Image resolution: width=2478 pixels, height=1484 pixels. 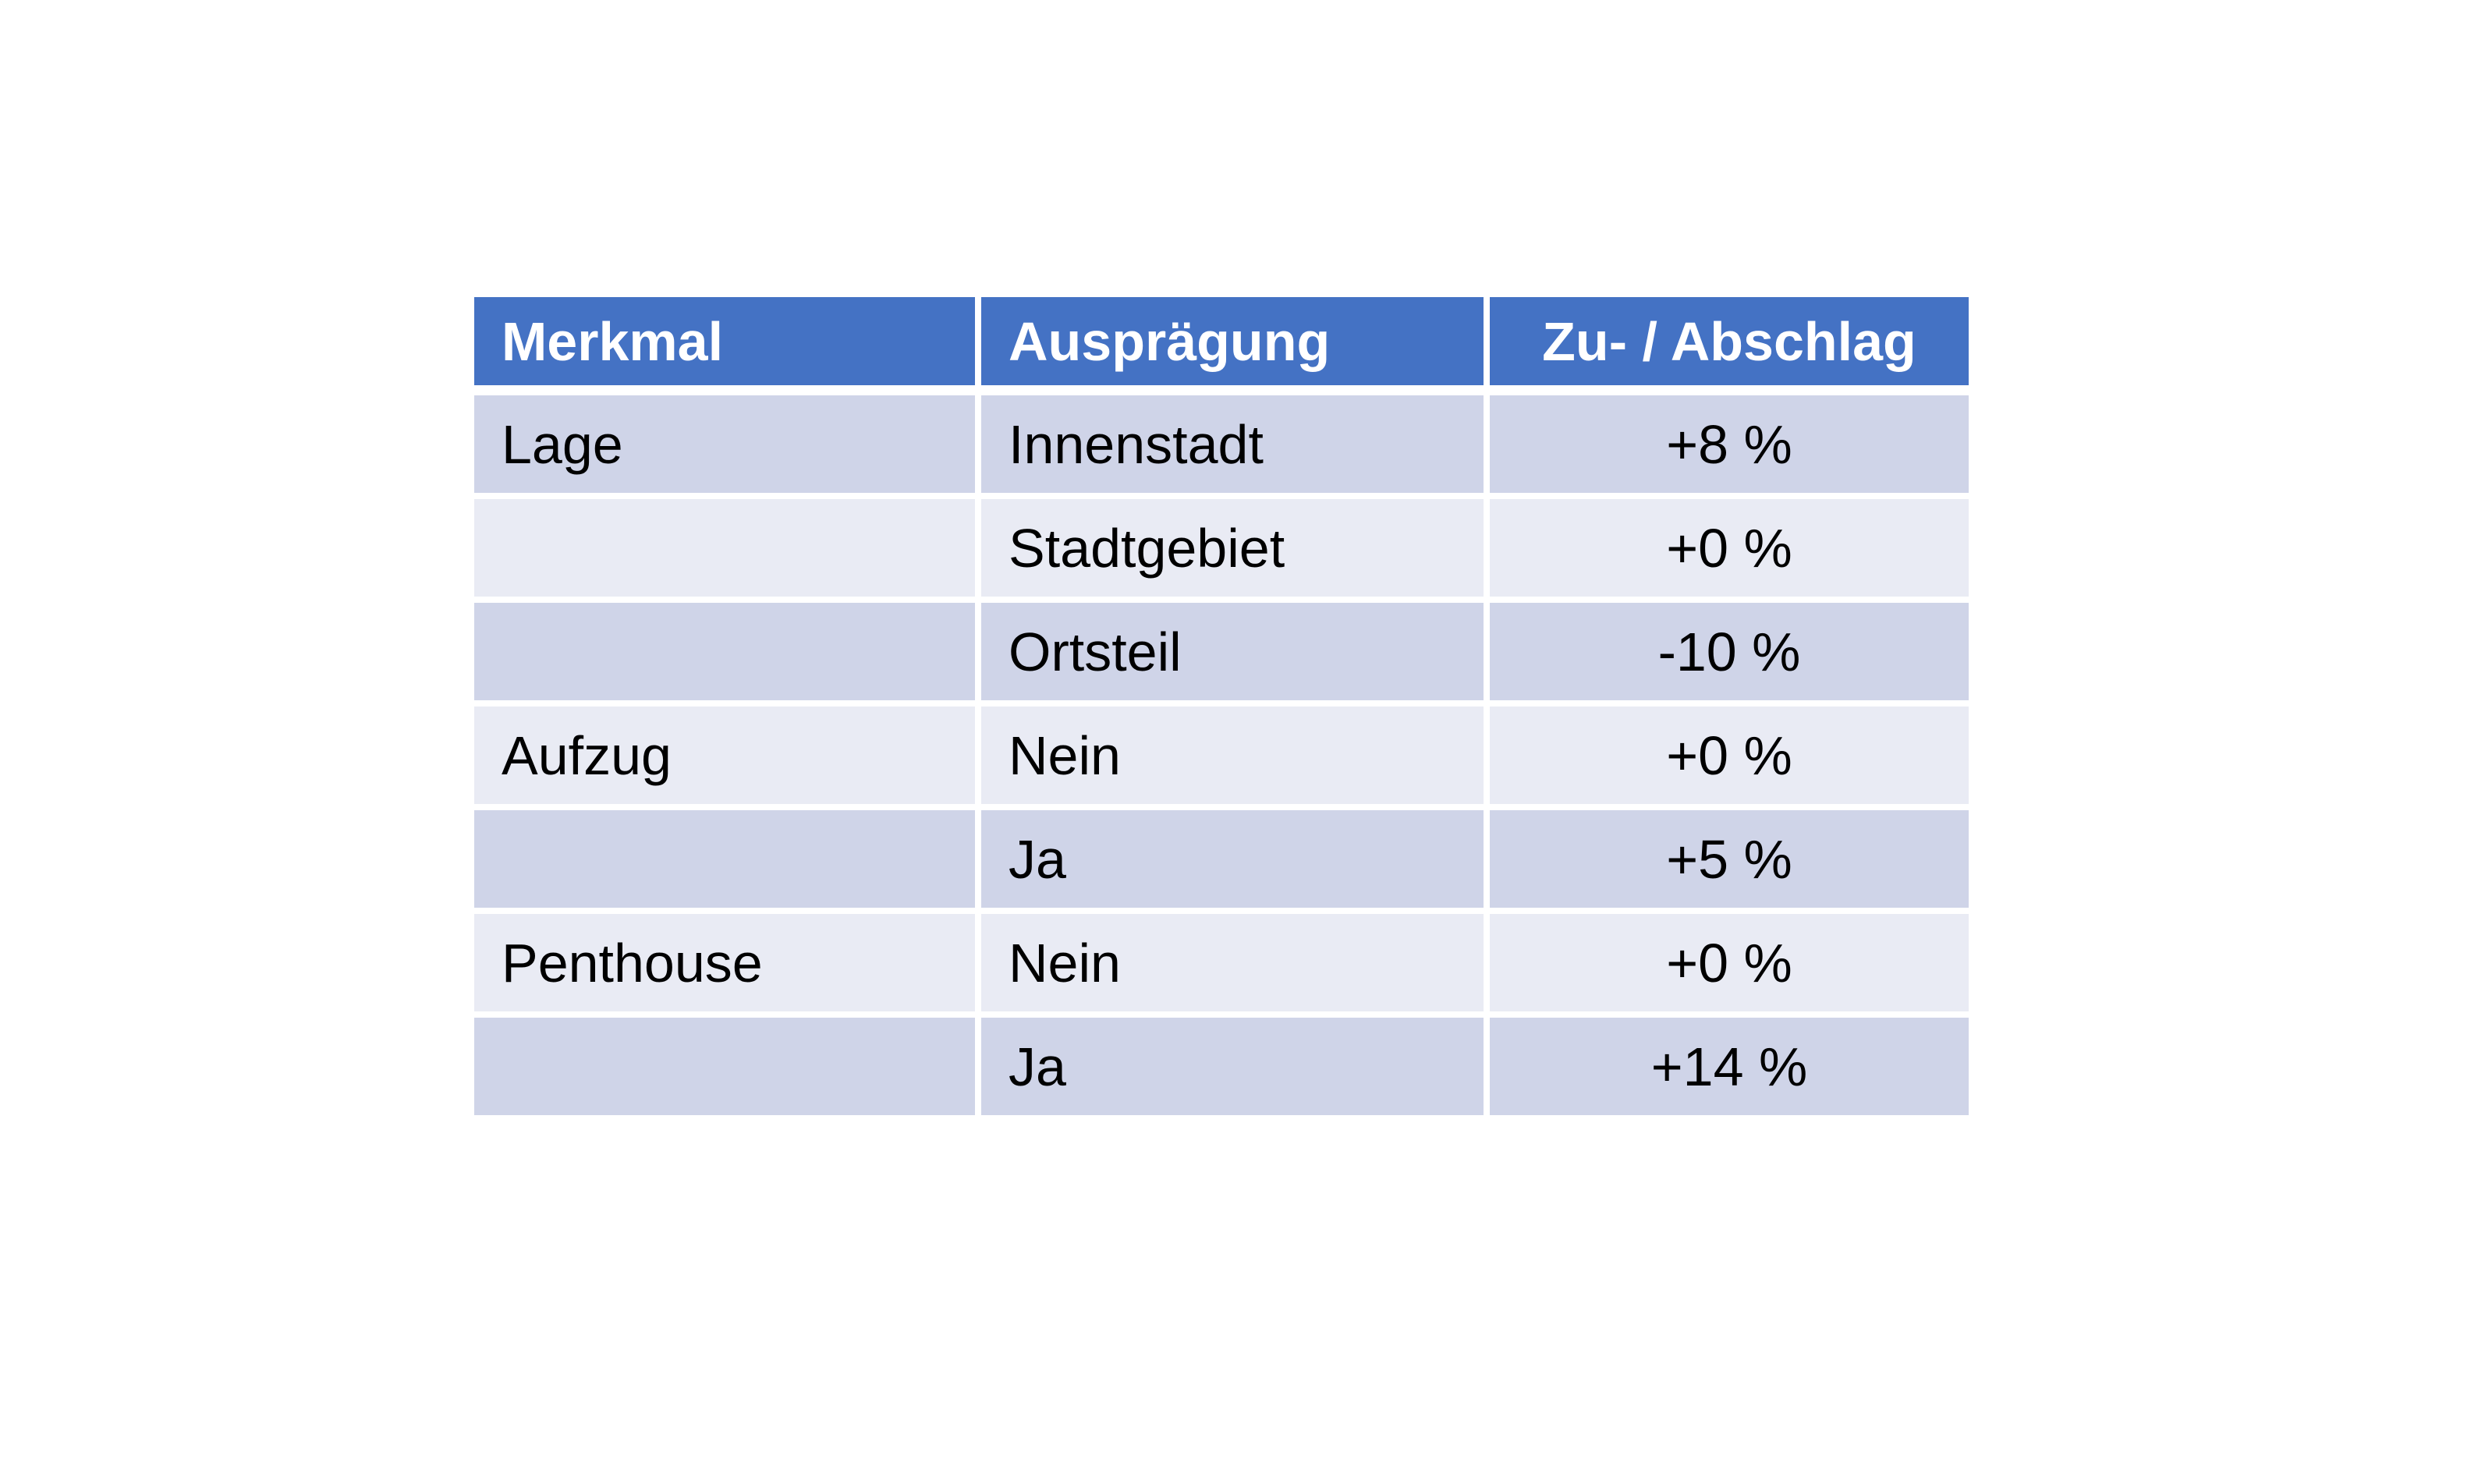 I want to click on table-row: Stadtgebiet +0 %, so click(x=1221, y=548).